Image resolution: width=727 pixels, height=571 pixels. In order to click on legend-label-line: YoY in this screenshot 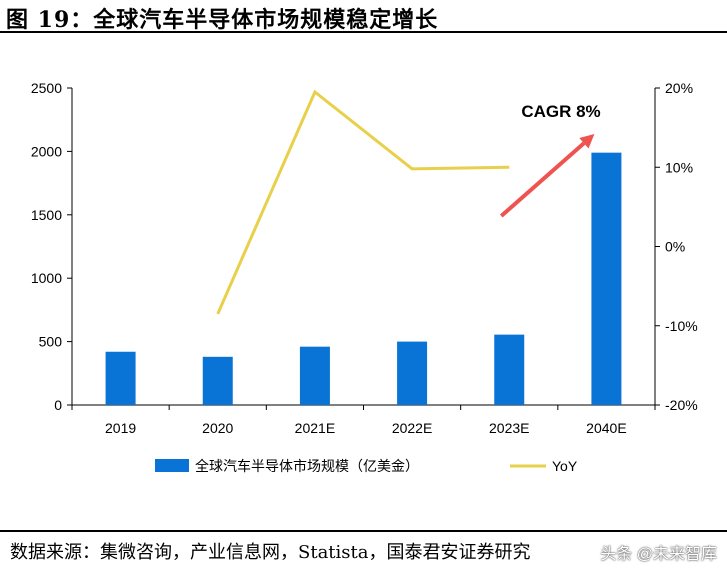, I will do `click(565, 466)`.